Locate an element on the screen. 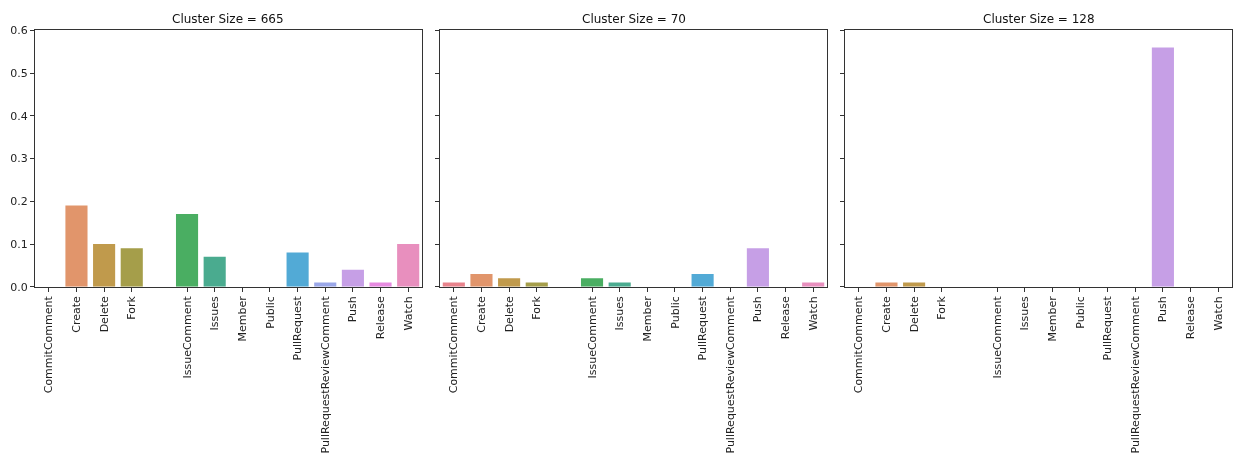  y-tick-label: 0.5 is located at coordinates (19, 73).